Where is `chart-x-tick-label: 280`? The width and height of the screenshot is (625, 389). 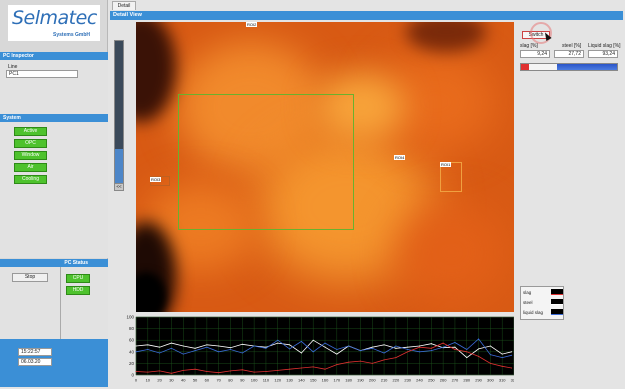 chart-x-tick-label: 280 is located at coordinates (466, 380).